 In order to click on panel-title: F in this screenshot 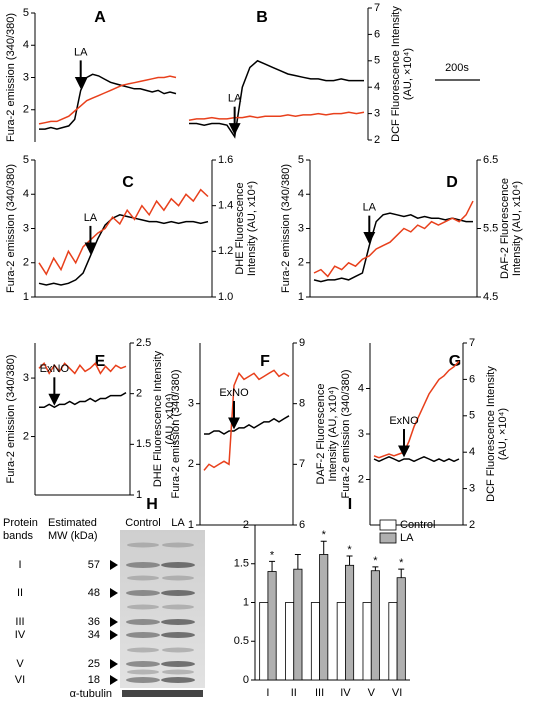, I will do `click(265, 361)`.